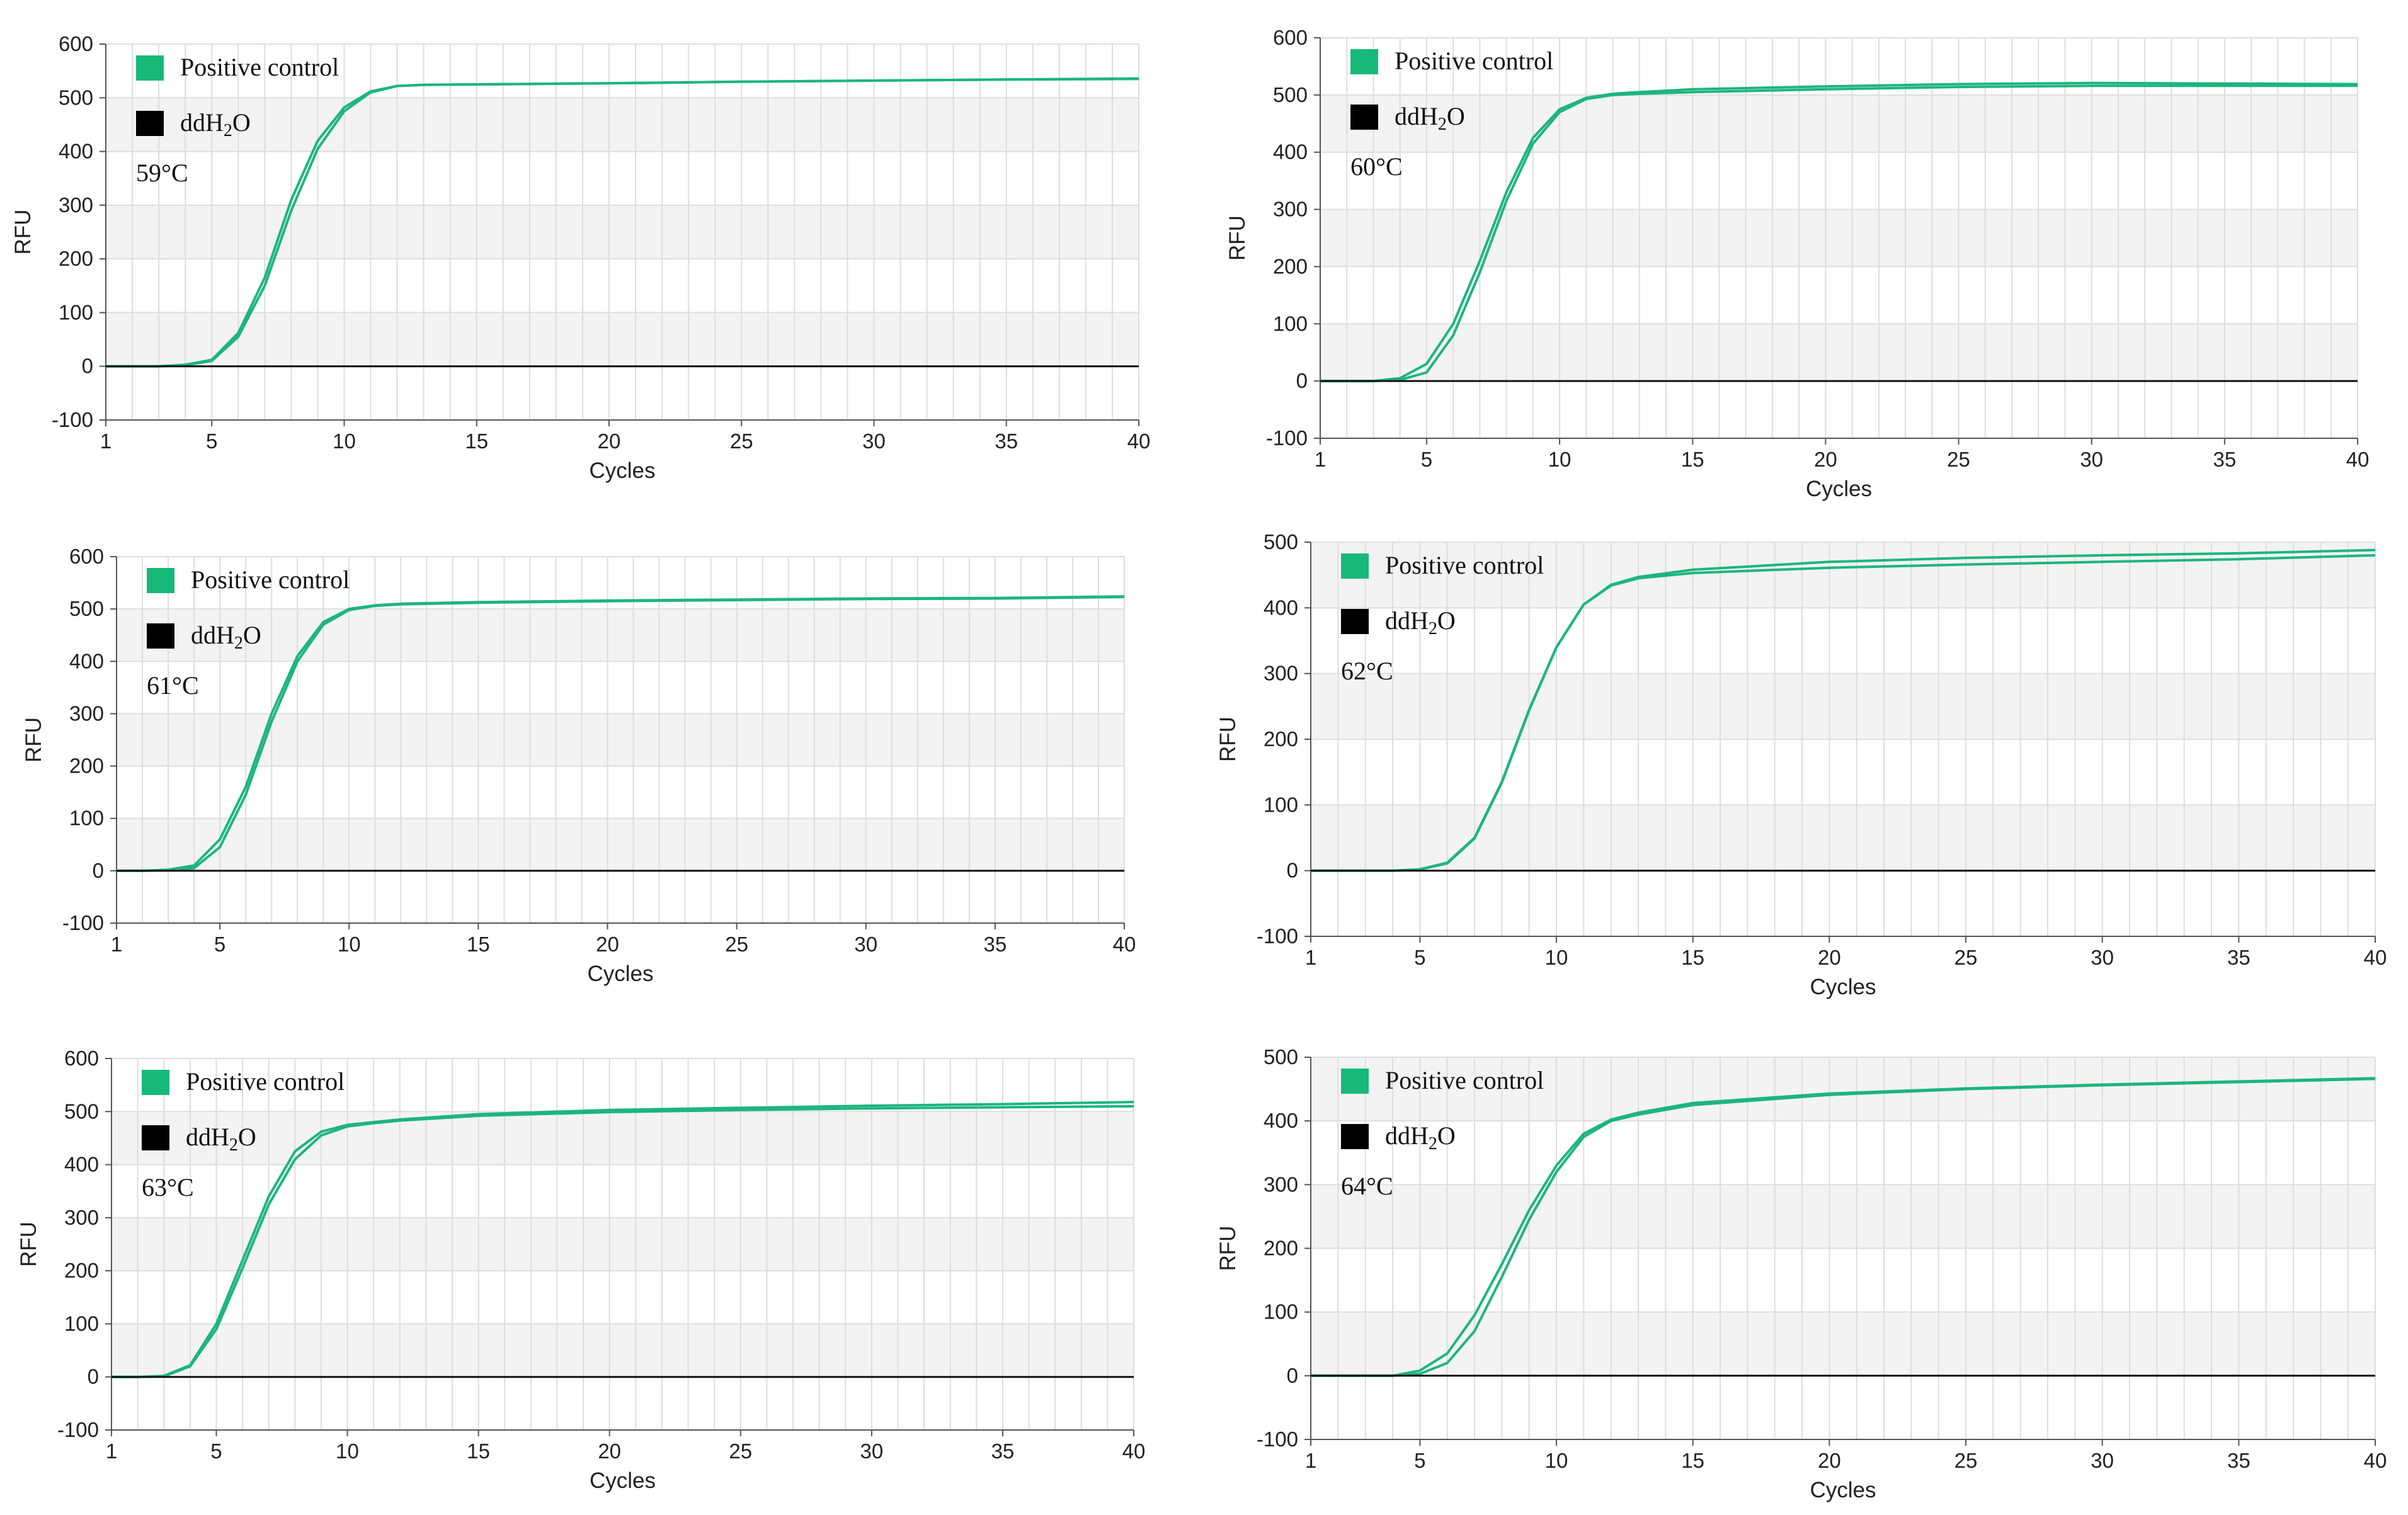 The image size is (2408, 1515). What do you see at coordinates (173, 686) in the screenshot?
I see `annotation-temperature: 61°C` at bounding box center [173, 686].